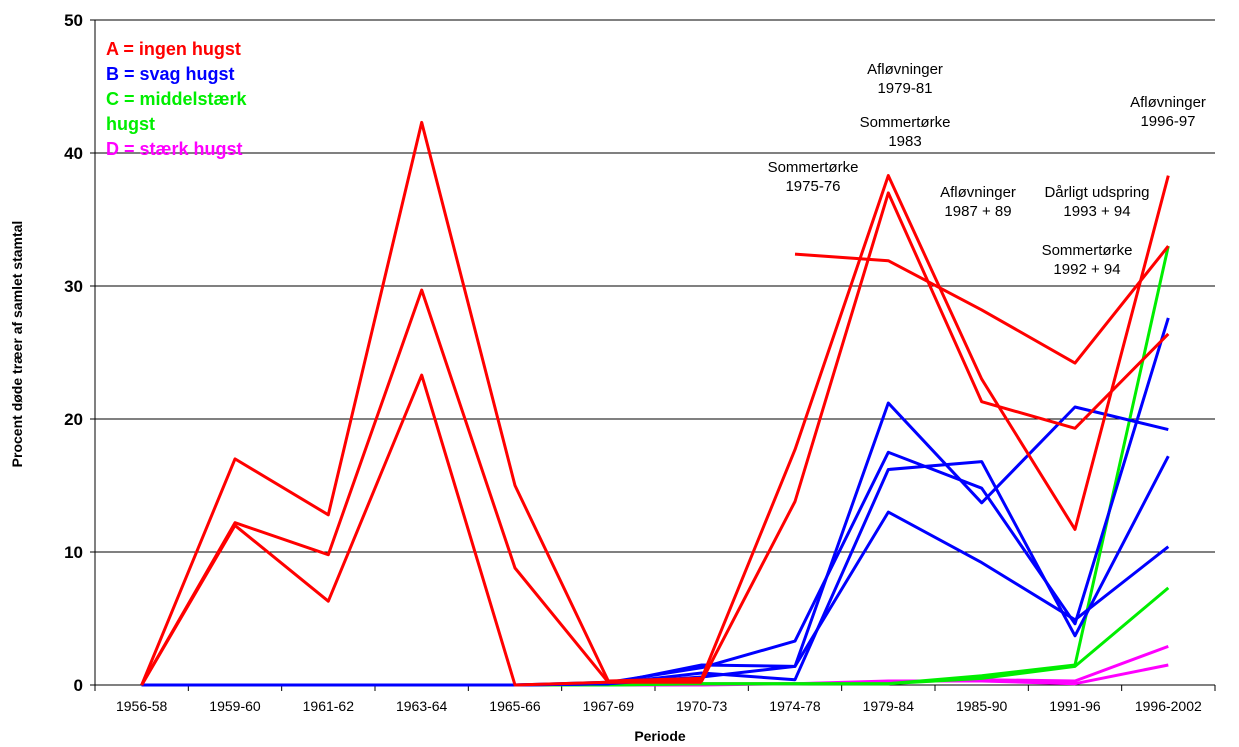  I want to click on annotation-line: 1996-97, so click(1167, 121).